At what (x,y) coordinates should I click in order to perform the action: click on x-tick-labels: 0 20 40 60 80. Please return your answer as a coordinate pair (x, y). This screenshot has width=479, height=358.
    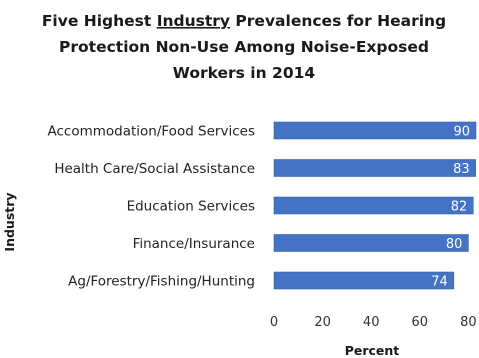
    Looking at the image, I should click on (373, 322).